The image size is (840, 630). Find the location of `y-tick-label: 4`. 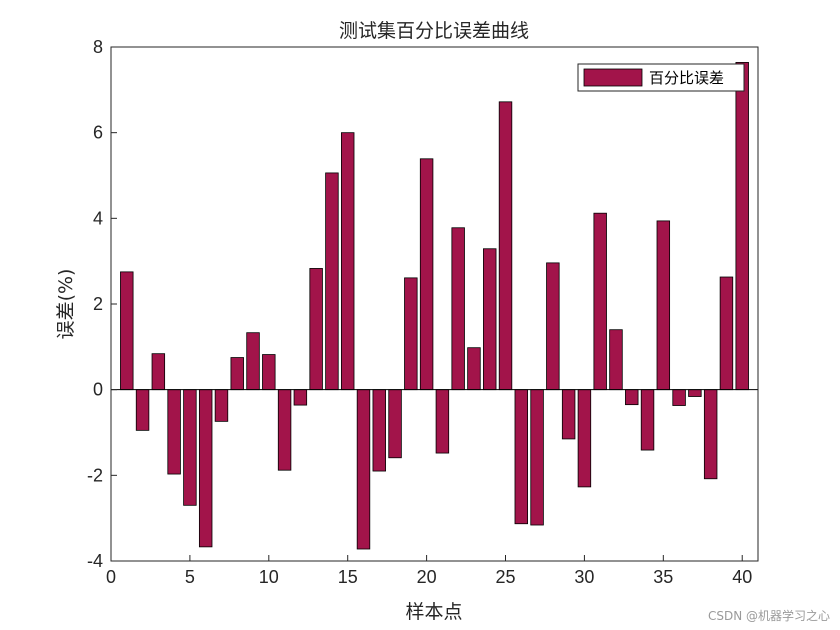

y-tick-label: 4 is located at coordinates (98, 218).